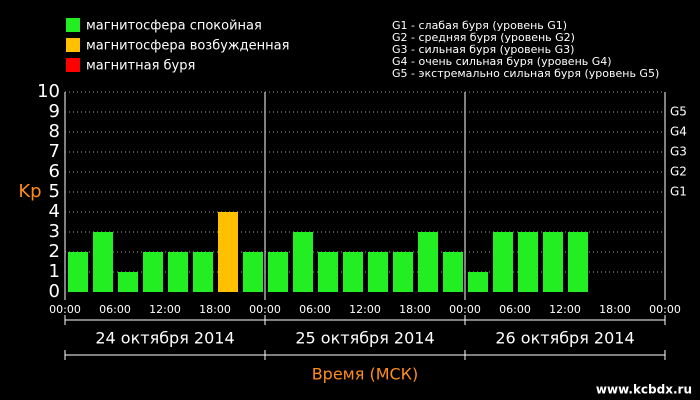 The height and width of the screenshot is (400, 700). Describe the element at coordinates (678, 112) in the screenshot. I see `g-tick-label: G5` at that location.